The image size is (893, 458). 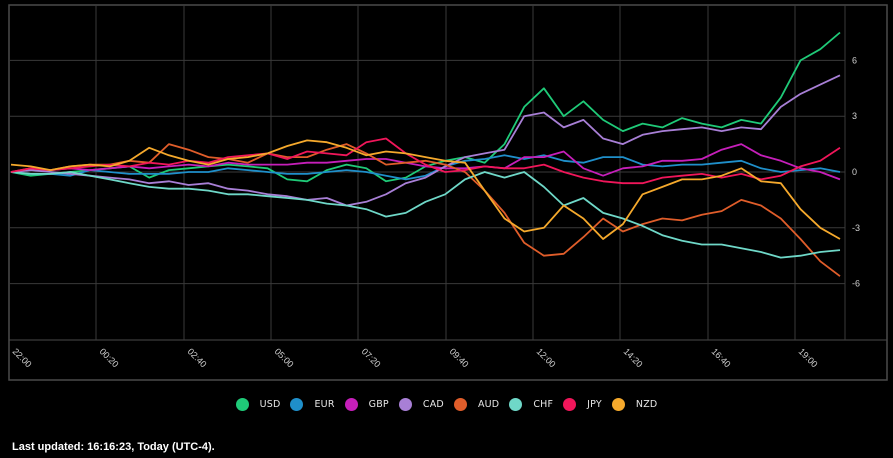 What do you see at coordinates (582, 404) in the screenshot?
I see `legend-item-jpy: JPY` at bounding box center [582, 404].